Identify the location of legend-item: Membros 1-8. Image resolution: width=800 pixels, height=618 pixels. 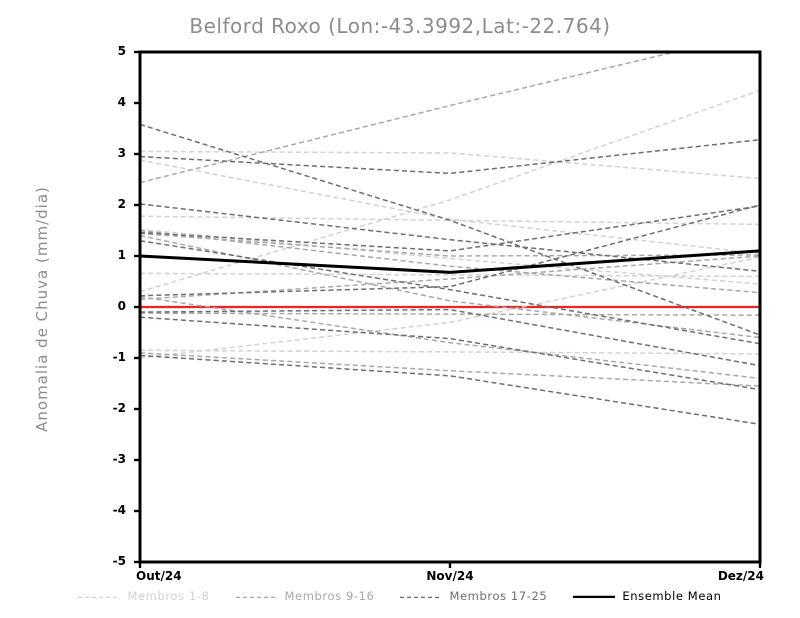
(143, 596).